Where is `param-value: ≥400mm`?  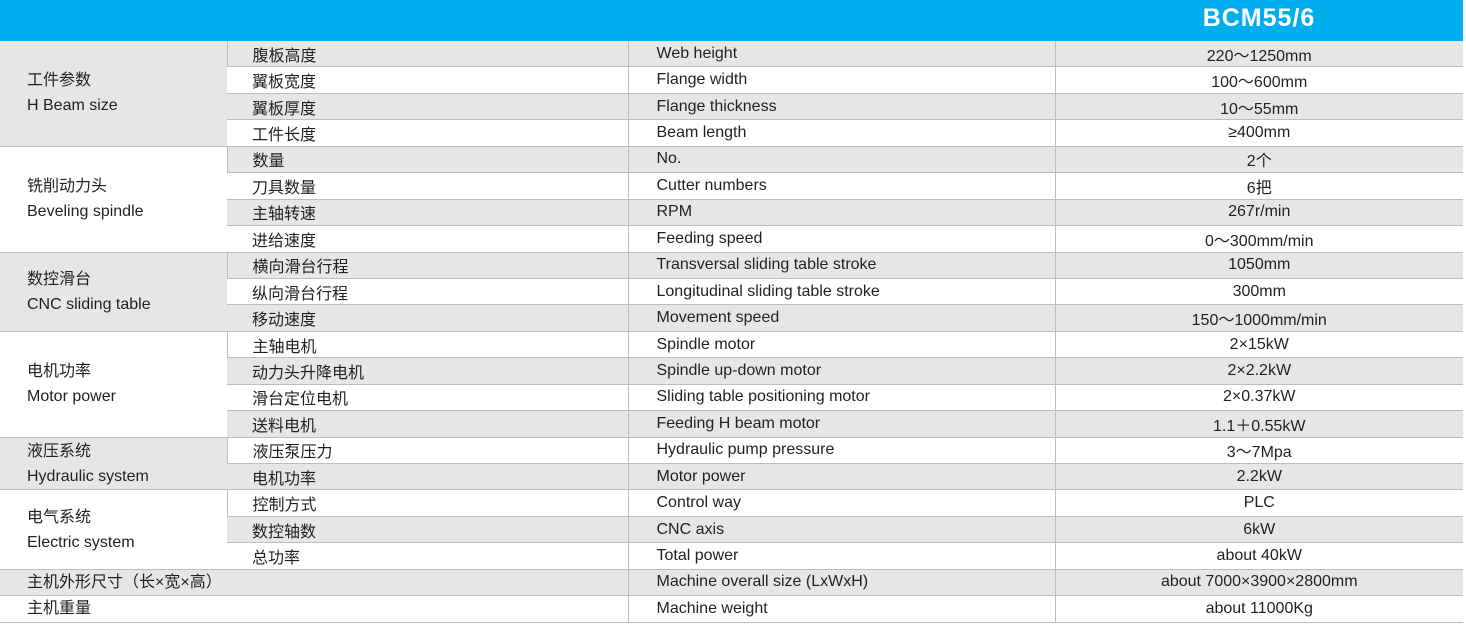
param-value: ≥400mm is located at coordinates (1258, 133).